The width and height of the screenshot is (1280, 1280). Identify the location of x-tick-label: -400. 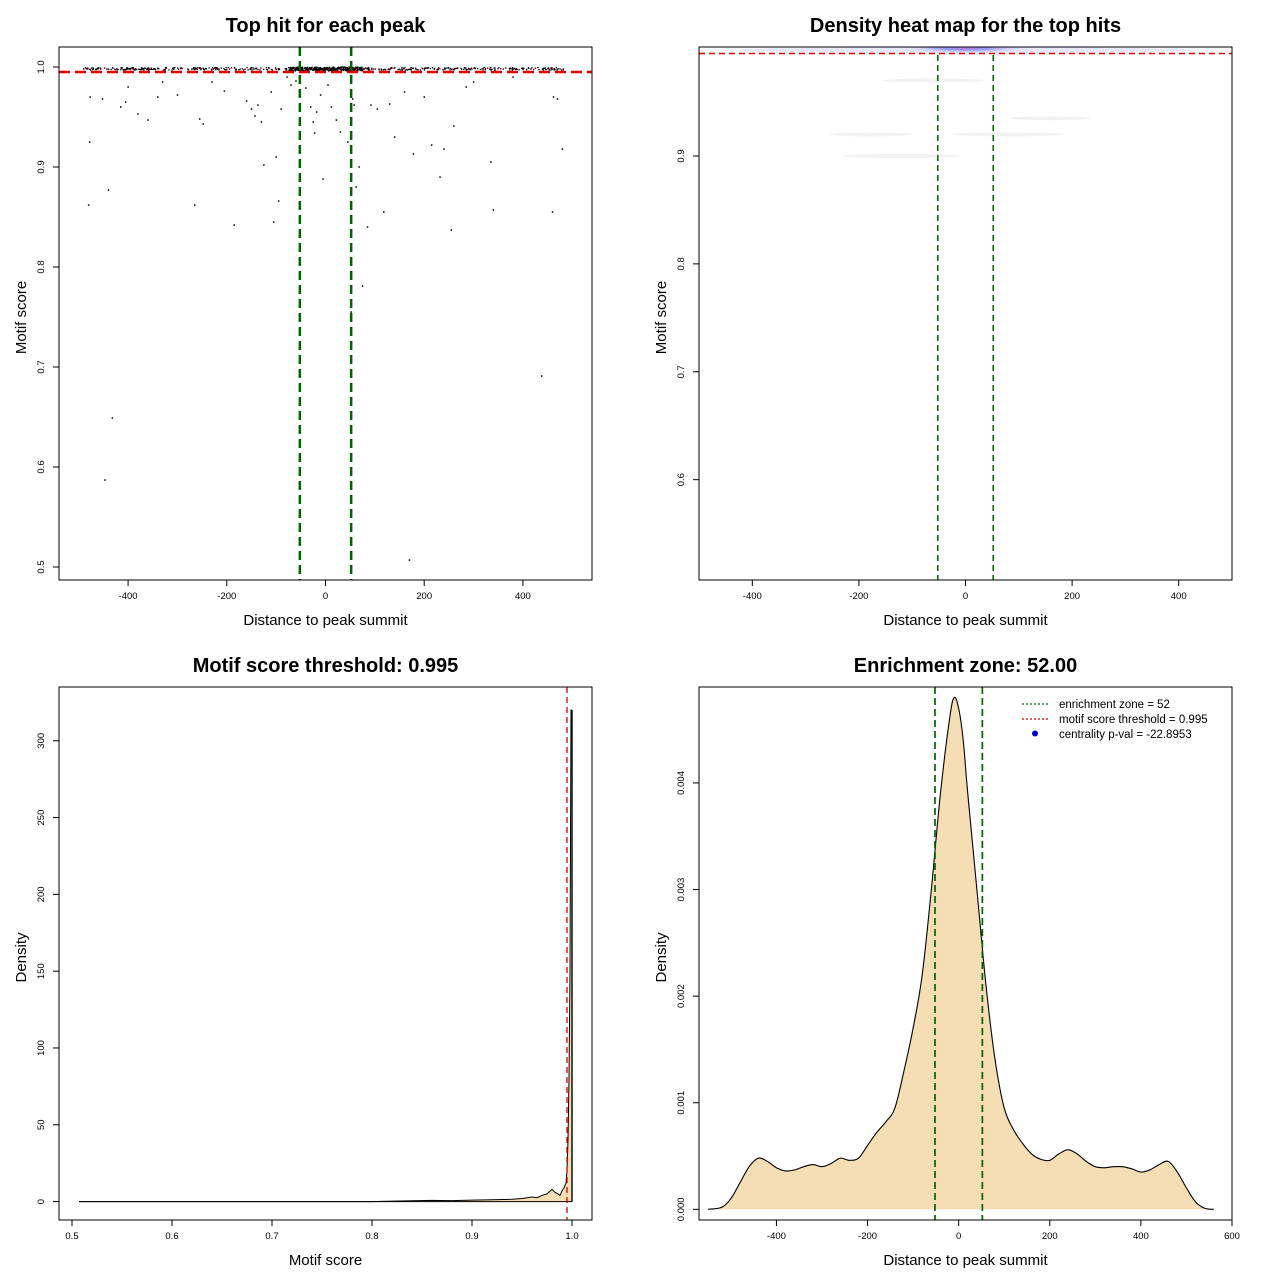
(128, 596).